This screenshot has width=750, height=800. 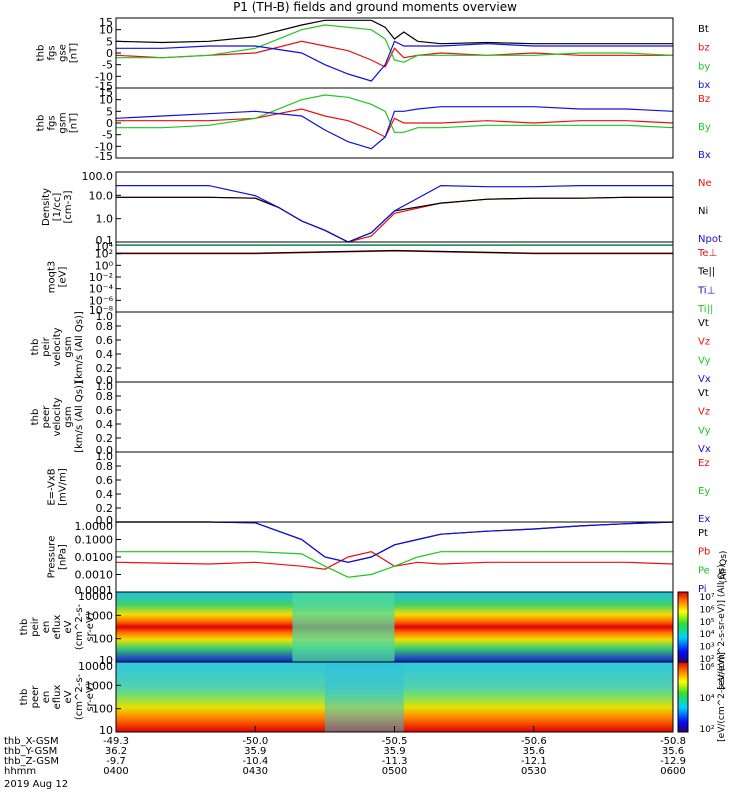 I want to click on legend-entry: bx, so click(x=704, y=85).